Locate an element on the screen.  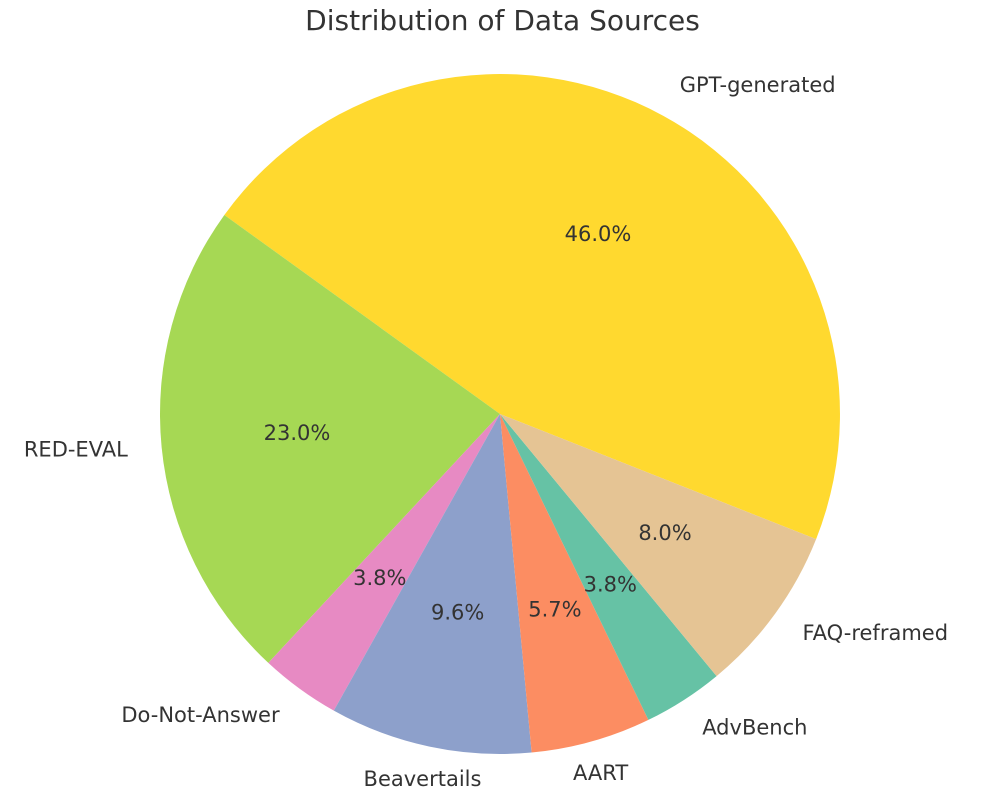
slice-category-label: Beavertails is located at coordinates (423, 779).